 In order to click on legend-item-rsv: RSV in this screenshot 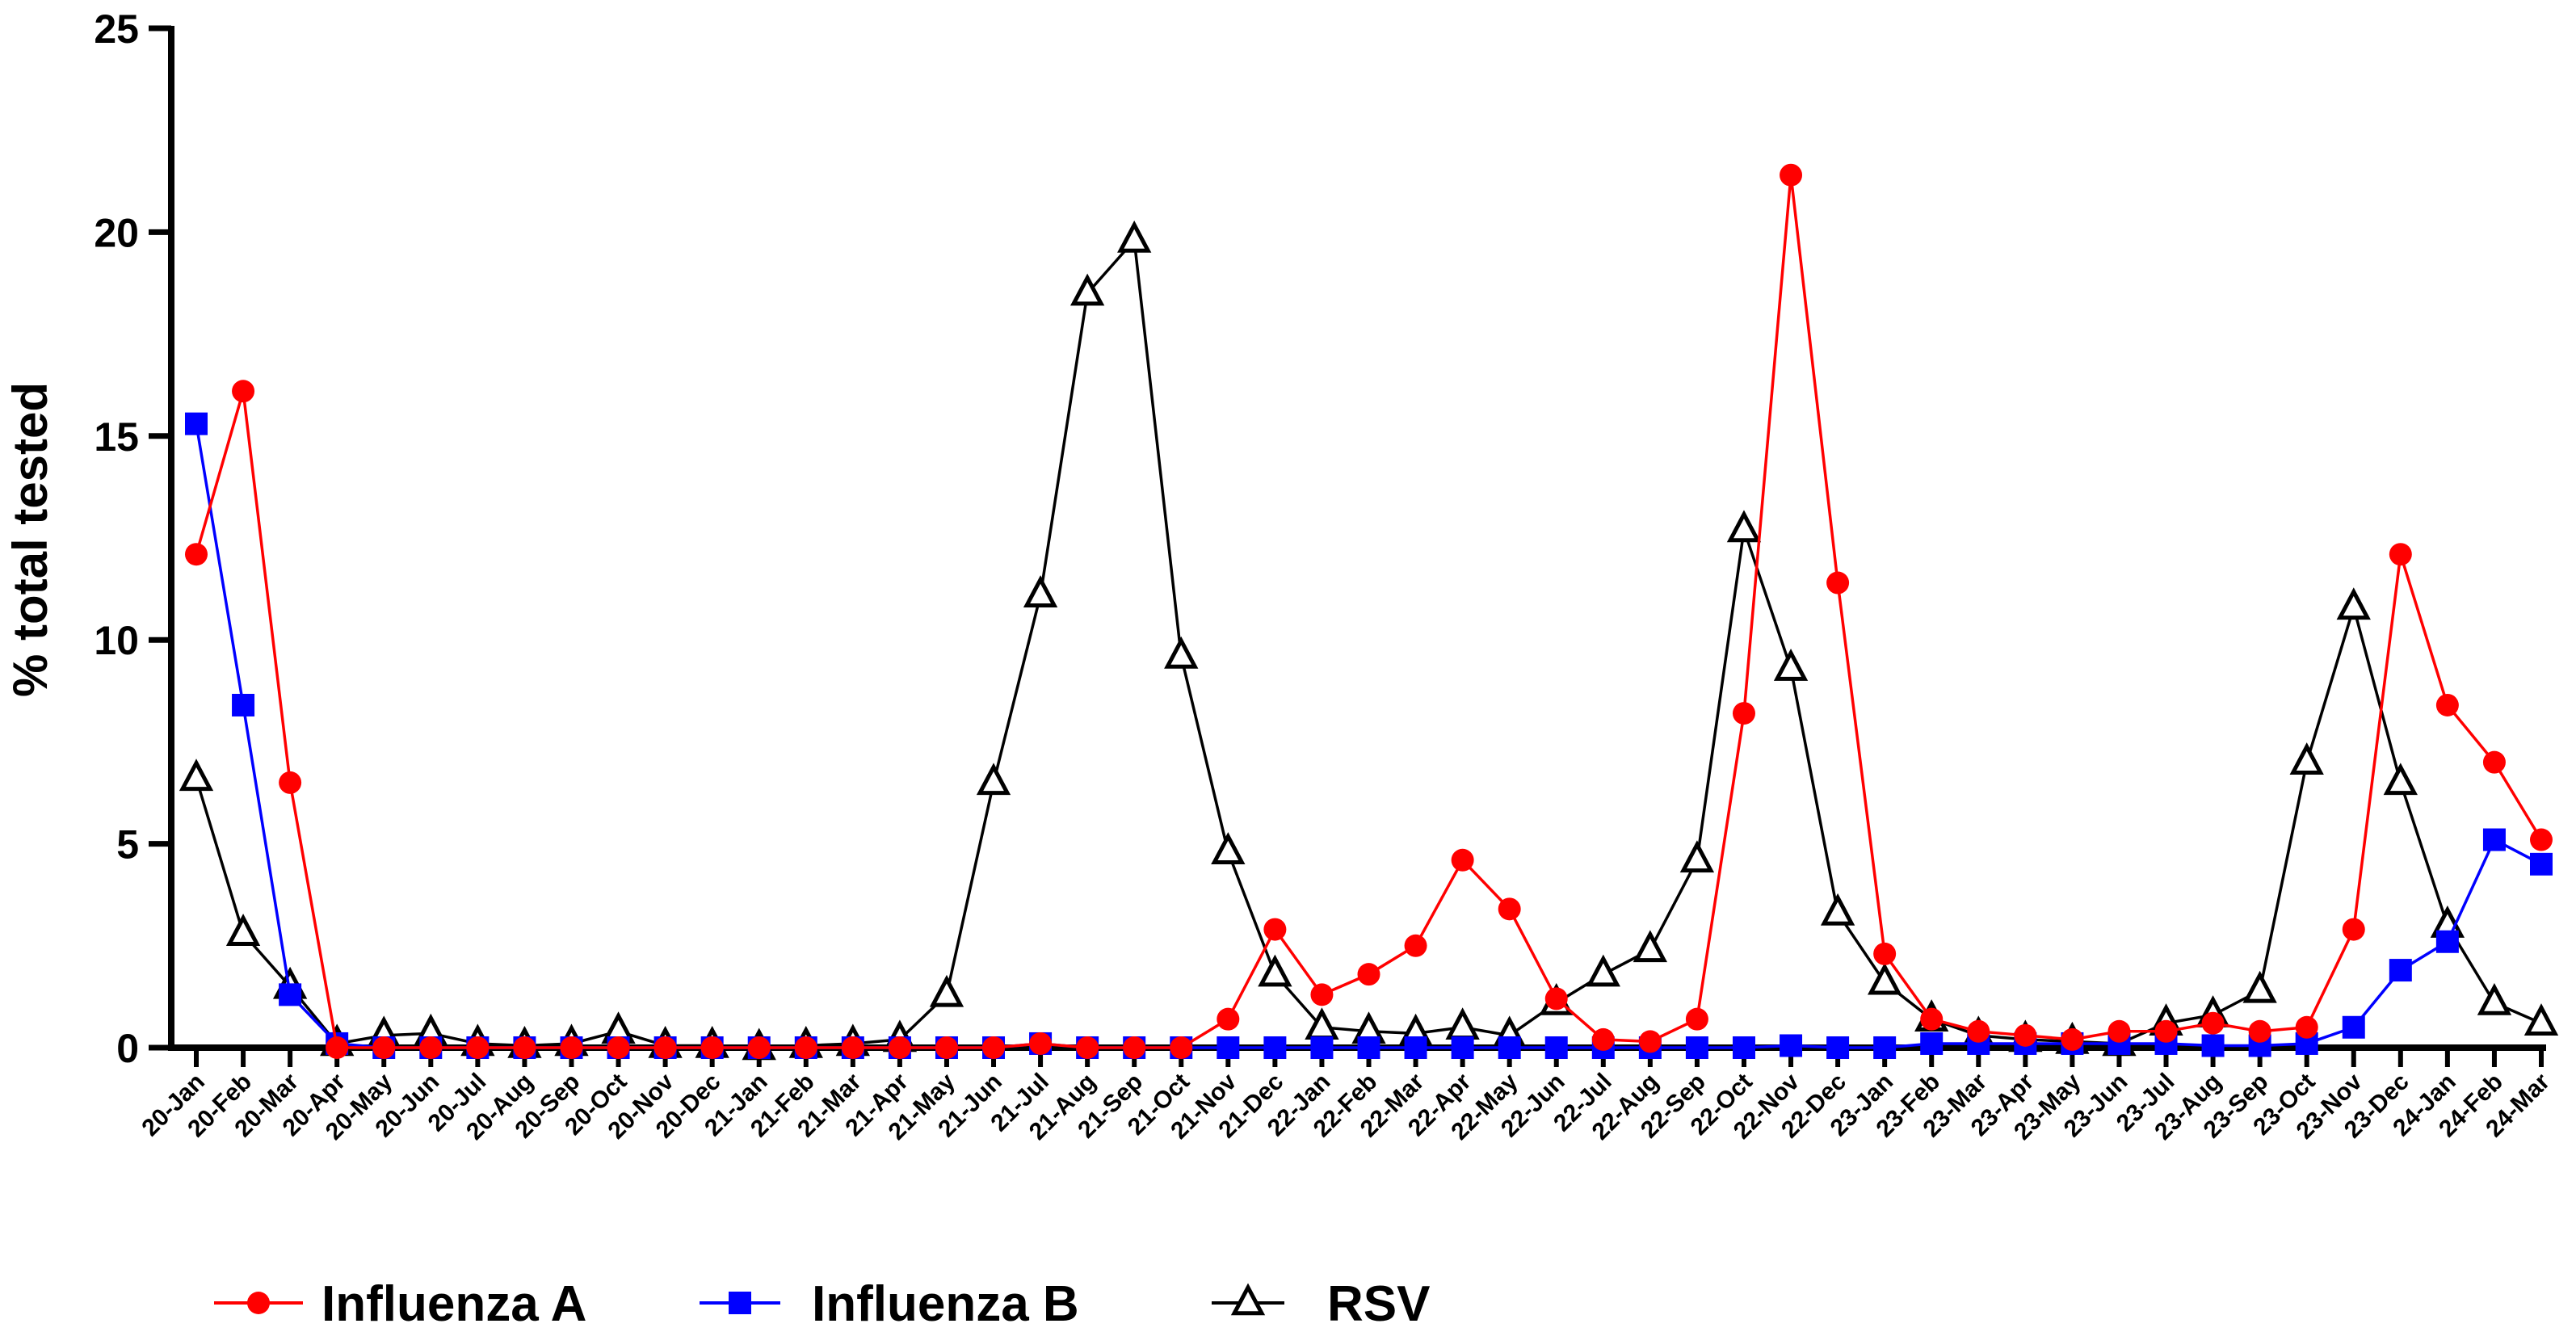, I will do `click(1321, 1304)`.